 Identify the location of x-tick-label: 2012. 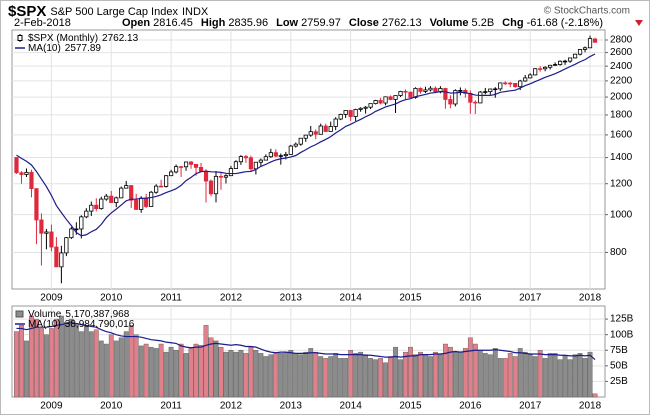
(231, 406).